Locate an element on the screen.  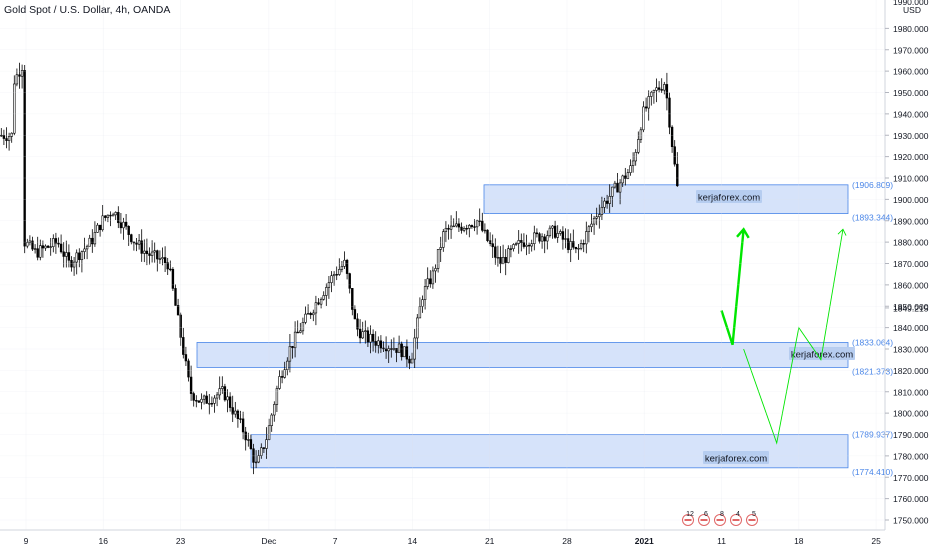
price-tick-label: 1880.000 is located at coordinates (911, 243).